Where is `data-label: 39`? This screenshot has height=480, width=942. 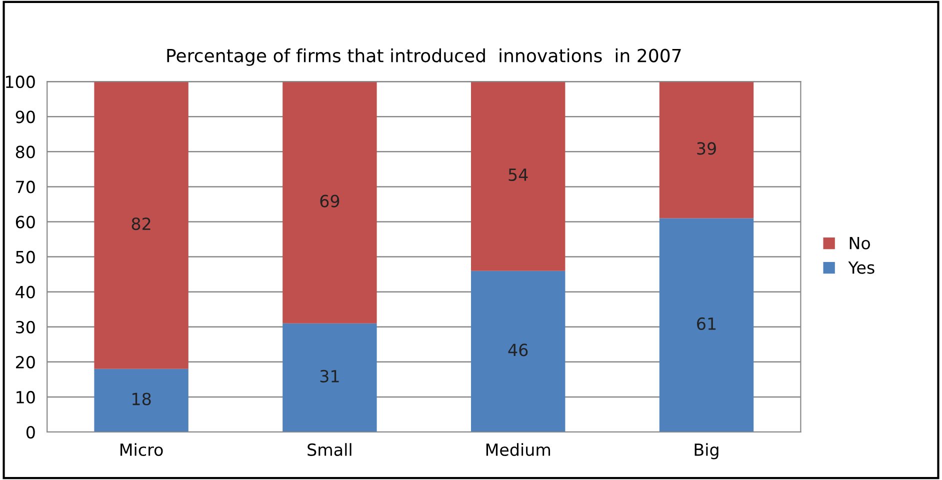
data-label: 39 is located at coordinates (706, 148).